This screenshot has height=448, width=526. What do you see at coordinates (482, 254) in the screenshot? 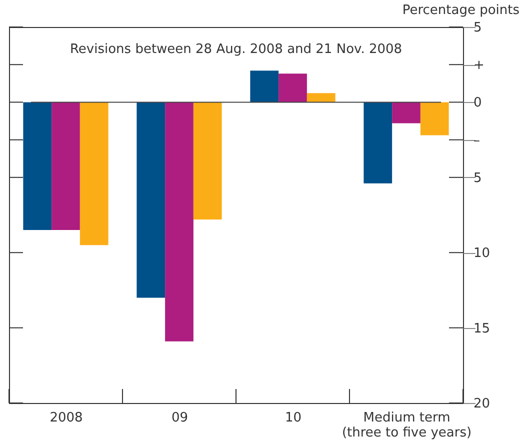
I see `y-tick-label: 10` at bounding box center [482, 254].